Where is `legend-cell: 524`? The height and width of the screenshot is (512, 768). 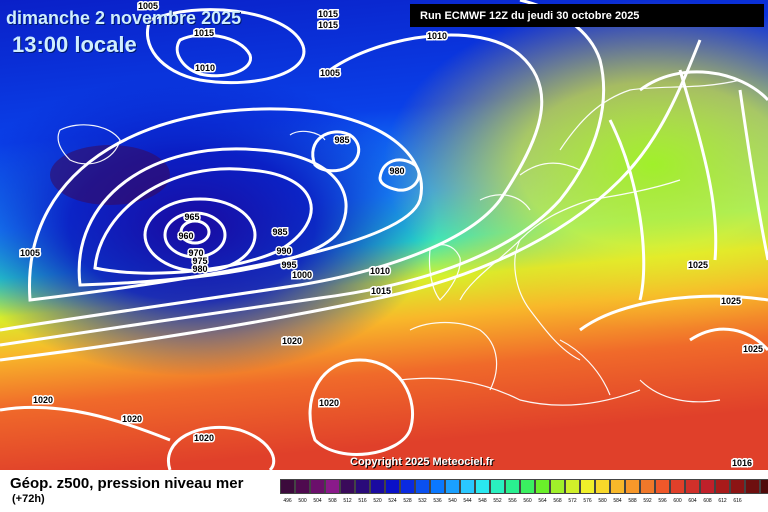 legend-cell: 524 is located at coordinates (392, 491).